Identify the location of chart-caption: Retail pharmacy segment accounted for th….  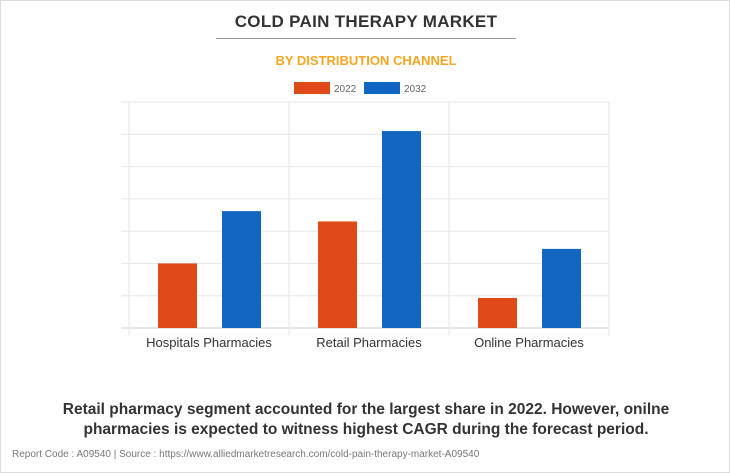
(366, 419).